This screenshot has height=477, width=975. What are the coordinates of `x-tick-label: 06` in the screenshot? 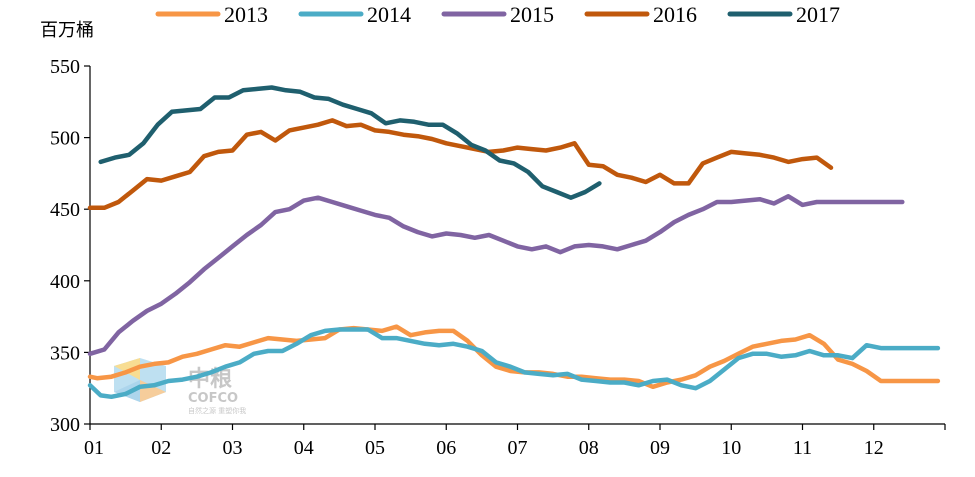 It's located at (446, 448).